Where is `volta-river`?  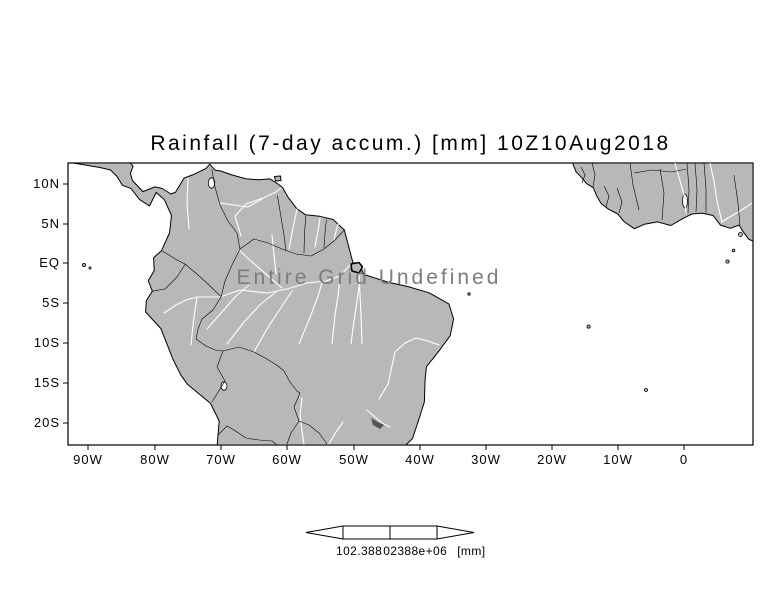 volta-river is located at coordinates (680, 188).